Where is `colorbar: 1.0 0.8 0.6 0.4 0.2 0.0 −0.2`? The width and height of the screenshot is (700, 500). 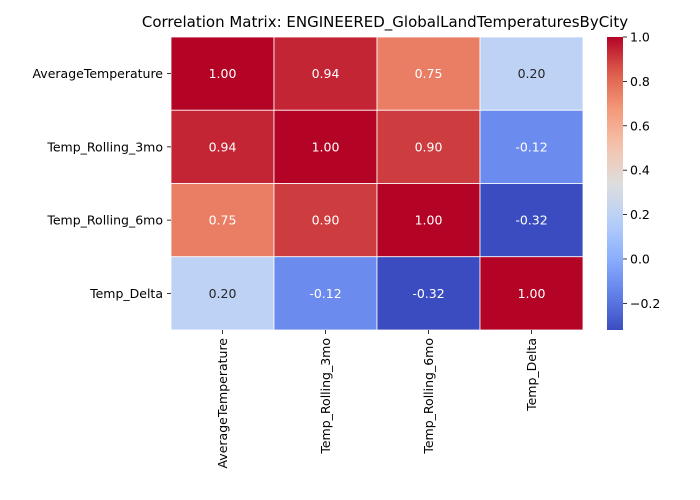 colorbar: 1.0 0.8 0.6 0.4 0.2 0.0 −0.2 is located at coordinates (633, 180).